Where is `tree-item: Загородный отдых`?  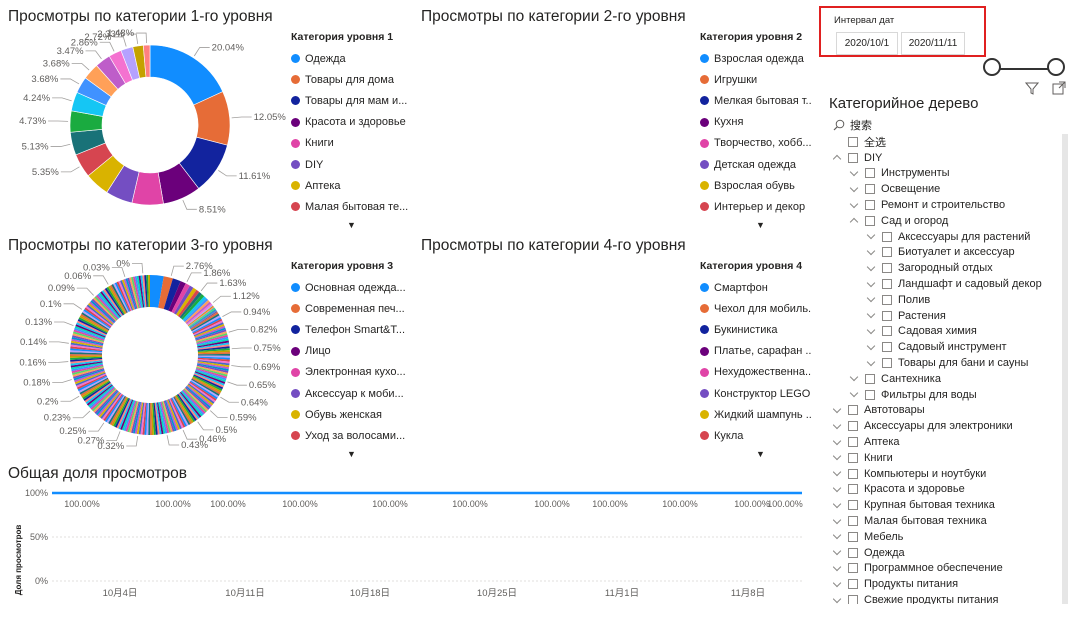 tree-item: Загородный отдых is located at coordinates (943, 268).